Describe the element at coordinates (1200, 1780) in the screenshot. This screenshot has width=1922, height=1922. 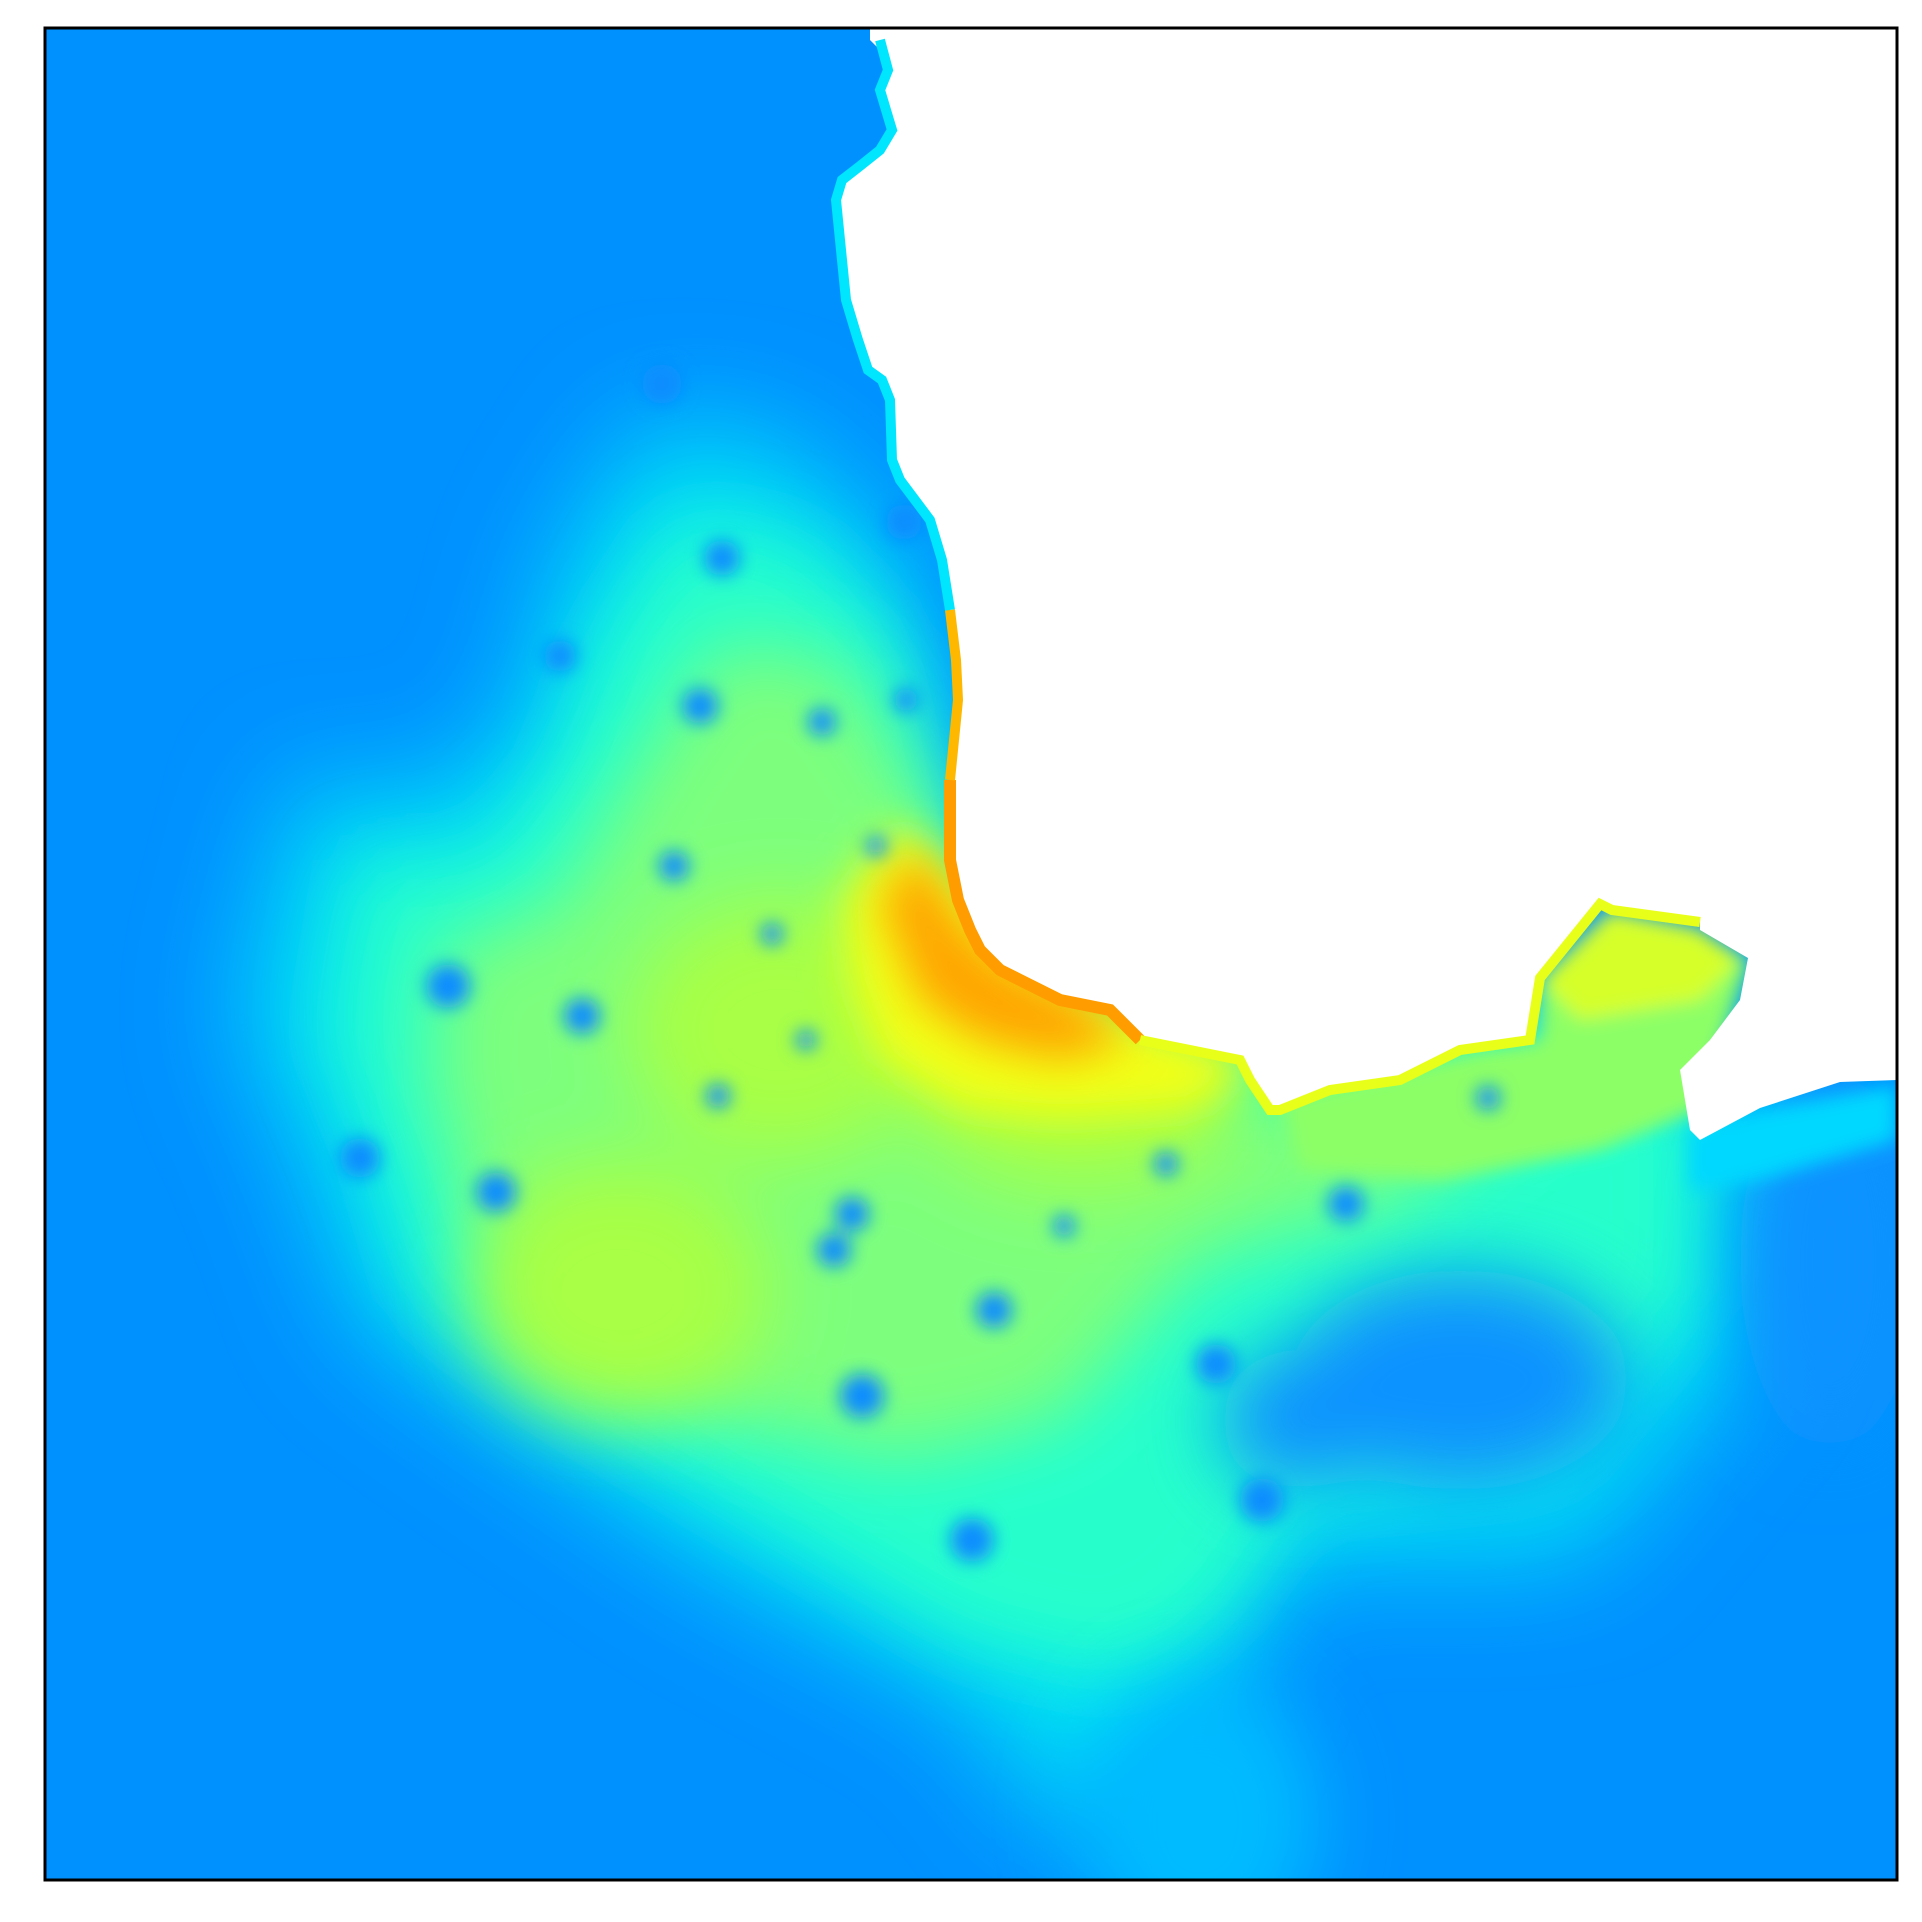
I see `heat-plume-bottom` at that location.